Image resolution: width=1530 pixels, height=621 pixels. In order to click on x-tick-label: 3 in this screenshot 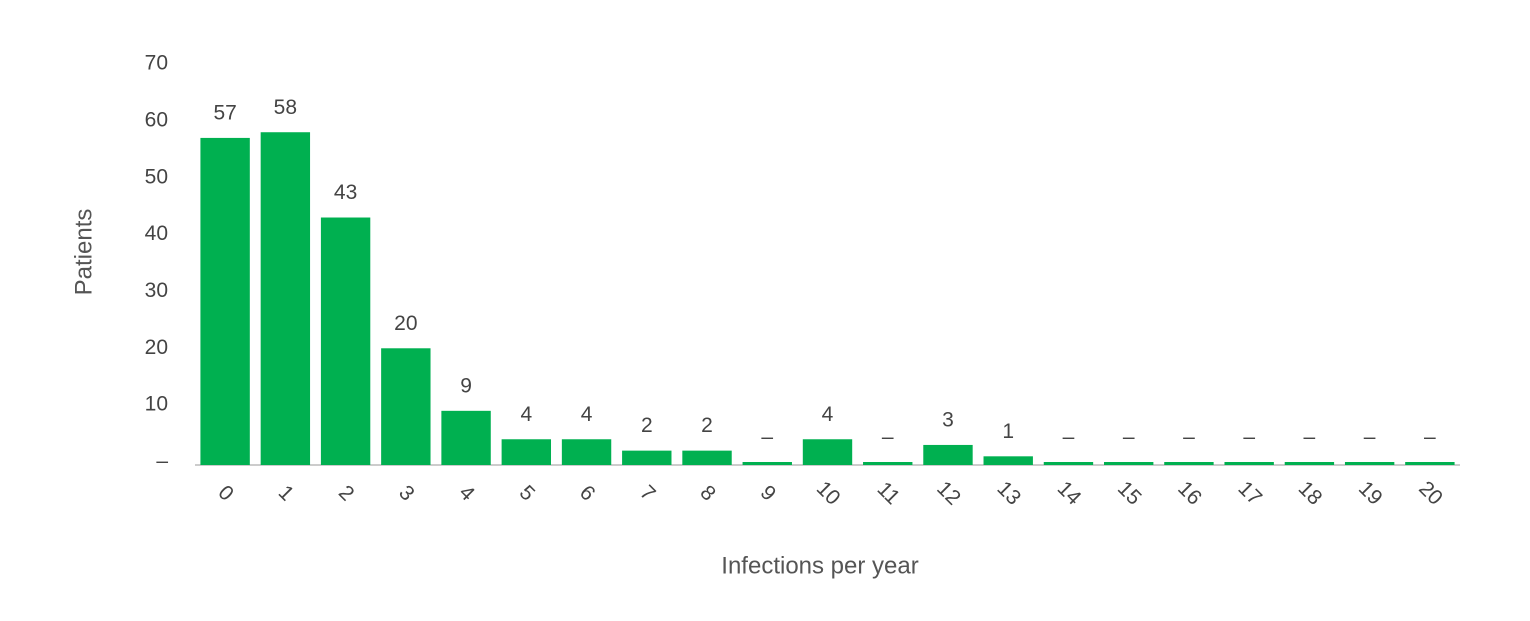, I will do `click(406, 493)`.